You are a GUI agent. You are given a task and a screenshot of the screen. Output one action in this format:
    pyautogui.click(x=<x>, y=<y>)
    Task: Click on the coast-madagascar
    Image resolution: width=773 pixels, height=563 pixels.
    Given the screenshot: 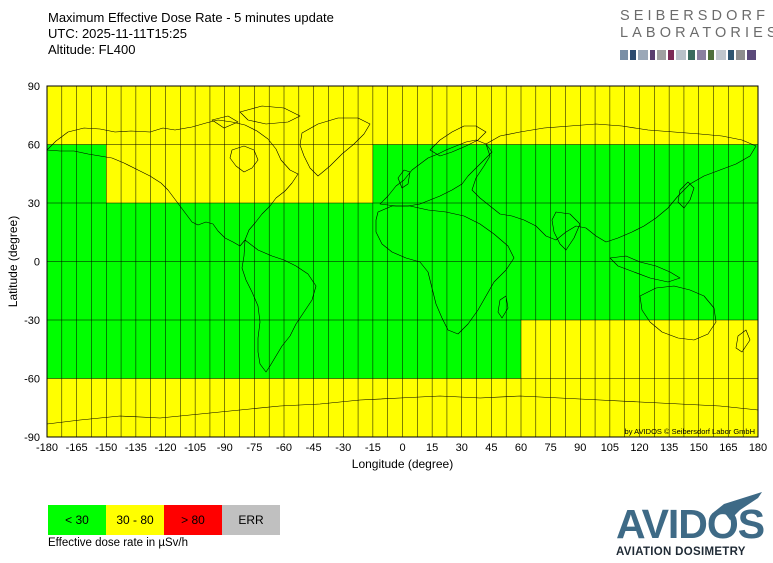 What is the action you would take?
    pyautogui.click(x=503, y=307)
    